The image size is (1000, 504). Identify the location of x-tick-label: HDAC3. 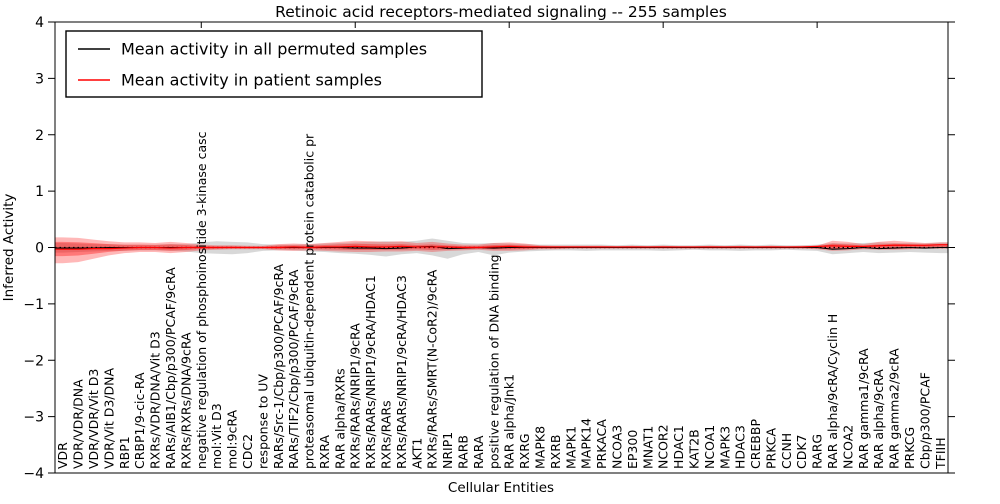
(740, 447).